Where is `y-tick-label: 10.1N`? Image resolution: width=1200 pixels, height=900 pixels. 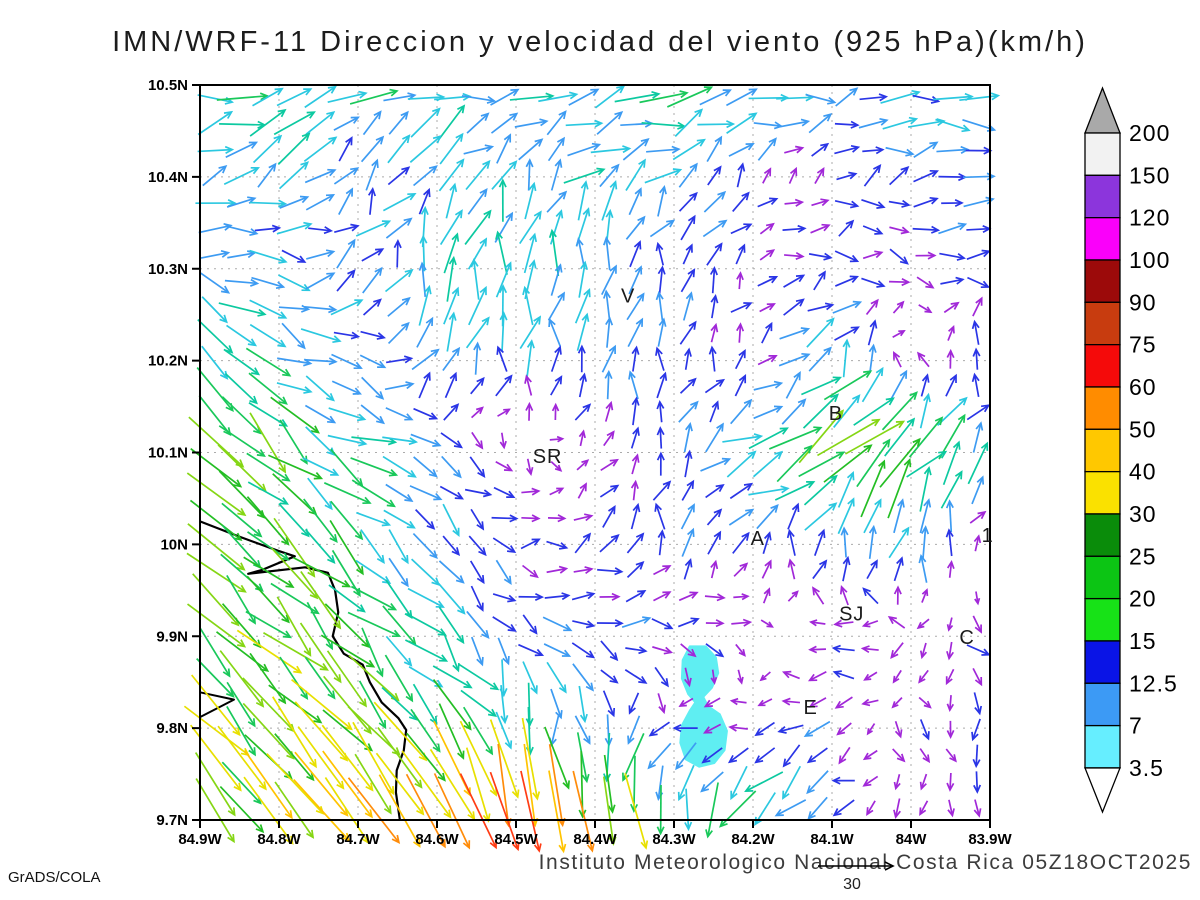
y-tick-label: 10.1N is located at coordinates (168, 453).